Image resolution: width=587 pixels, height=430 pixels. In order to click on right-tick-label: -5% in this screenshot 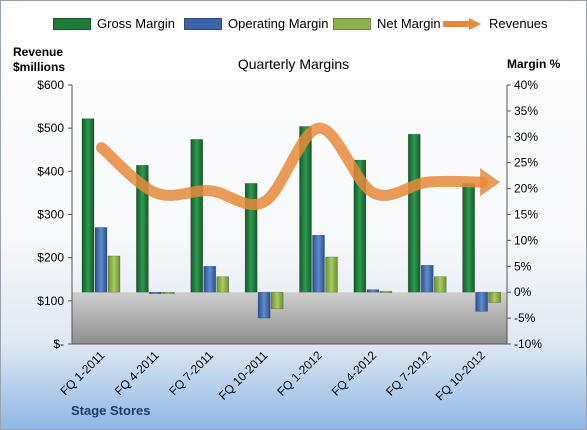, I will do `click(525, 318)`.